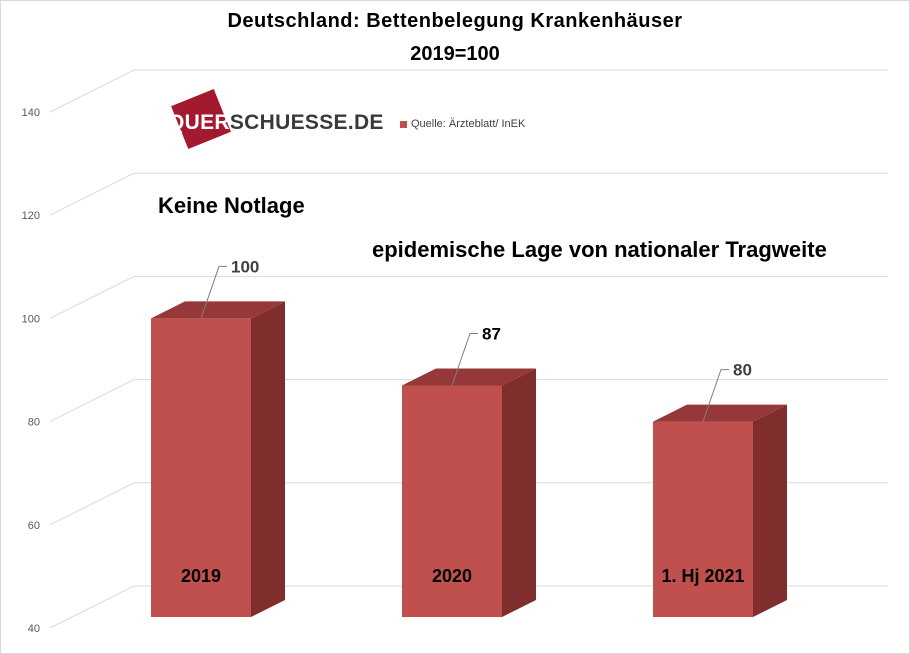 Image resolution: width=910 pixels, height=654 pixels. What do you see at coordinates (31, 319) in the screenshot?
I see `y-tick-label: 100` at bounding box center [31, 319].